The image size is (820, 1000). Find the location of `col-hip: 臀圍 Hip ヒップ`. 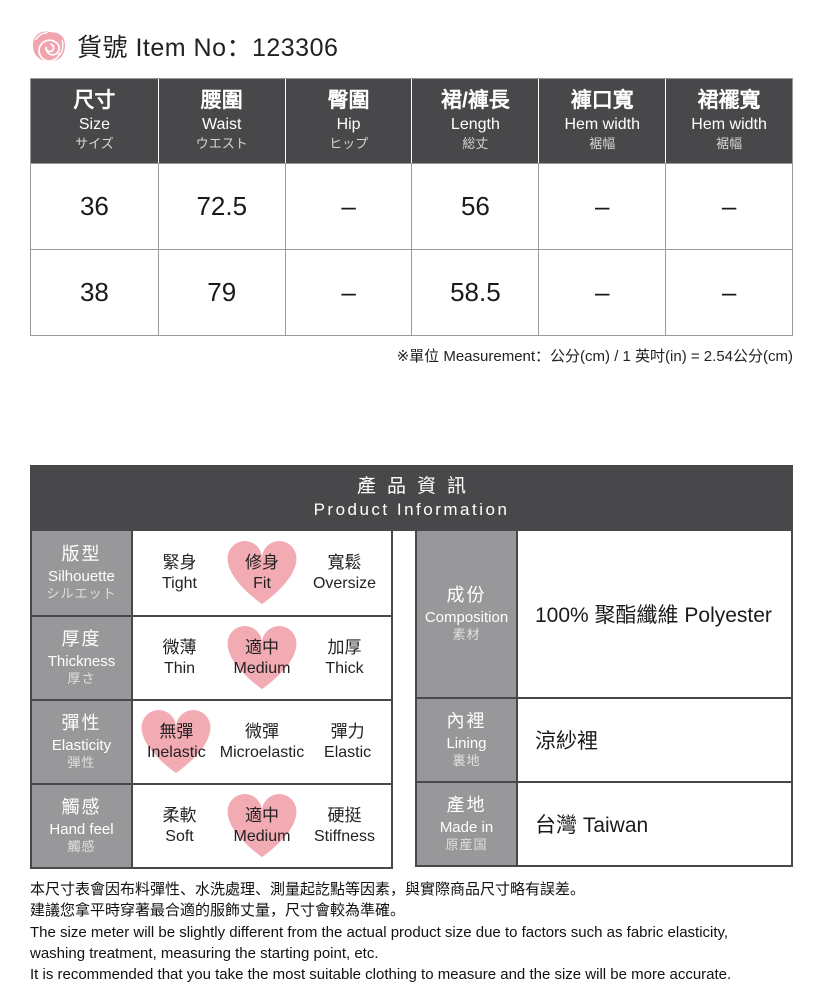

col-hip: 臀圍 Hip ヒップ is located at coordinates (348, 121).